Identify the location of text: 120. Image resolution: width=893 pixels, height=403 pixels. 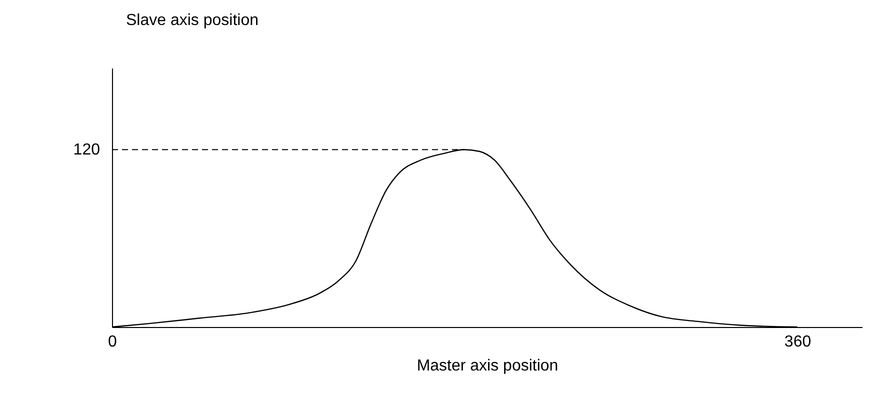
(86, 150).